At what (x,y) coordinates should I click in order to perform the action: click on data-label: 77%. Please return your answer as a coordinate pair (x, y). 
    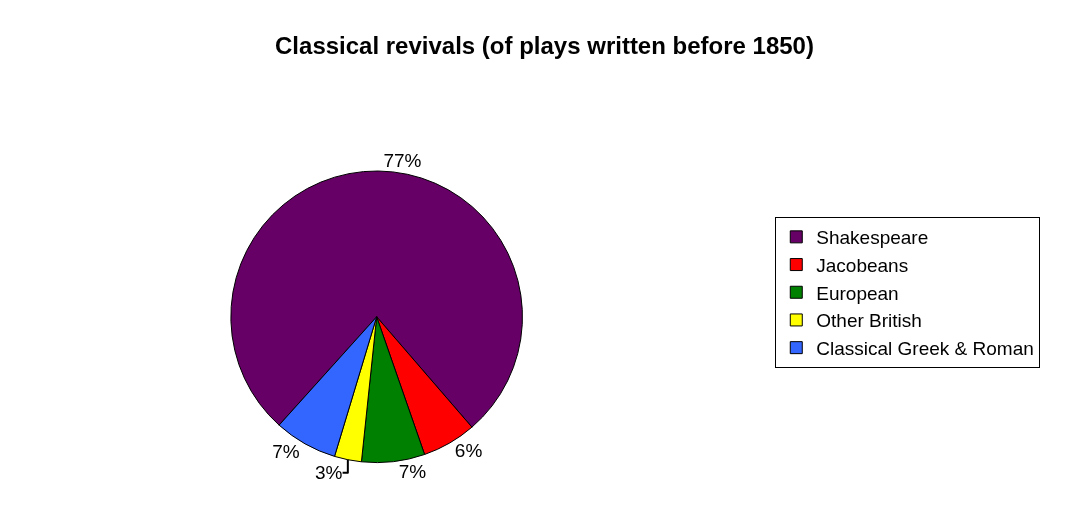
    Looking at the image, I should click on (402, 161).